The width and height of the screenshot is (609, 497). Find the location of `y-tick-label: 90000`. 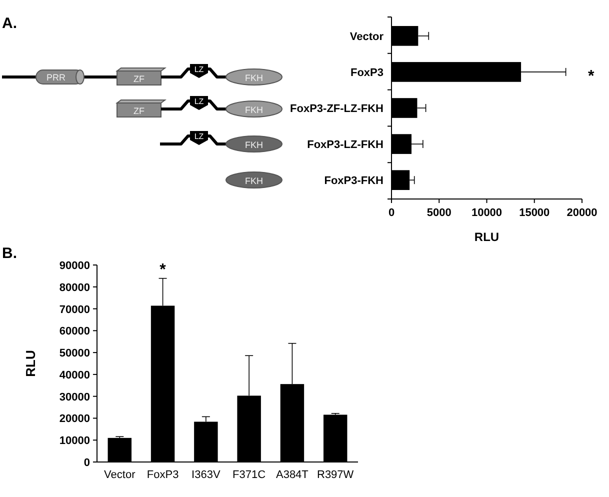

y-tick-label: 90000 is located at coordinates (74, 266).